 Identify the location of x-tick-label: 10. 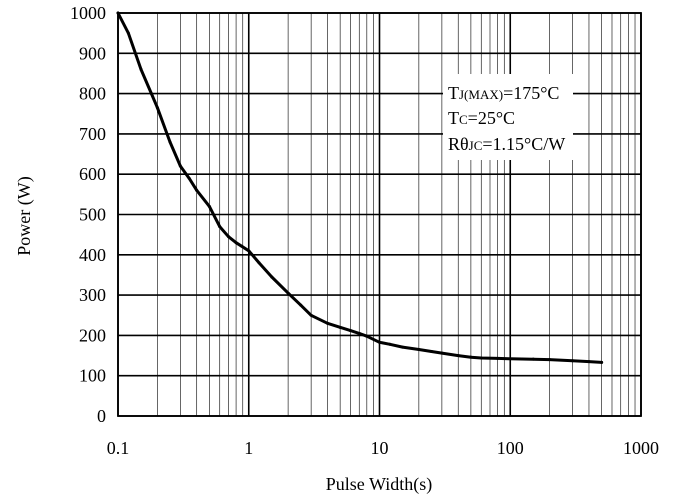
(380, 448).